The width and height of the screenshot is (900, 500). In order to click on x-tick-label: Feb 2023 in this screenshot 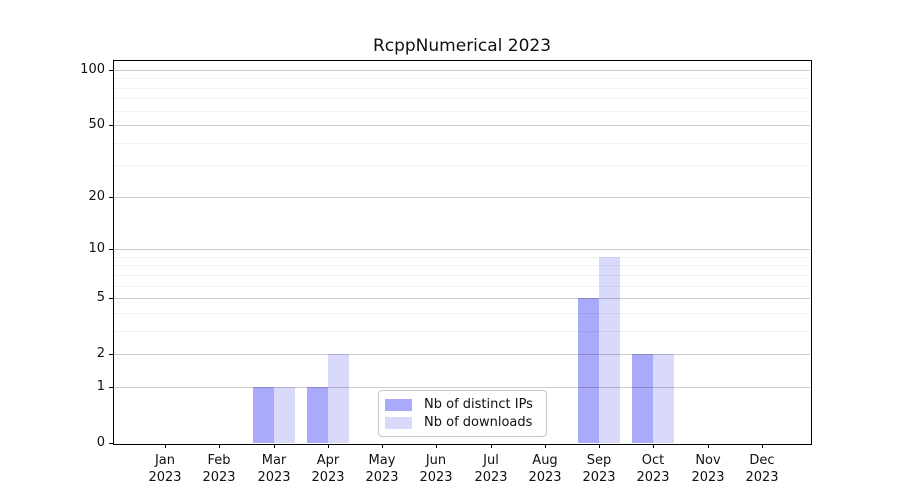, I will do `click(219, 469)`.